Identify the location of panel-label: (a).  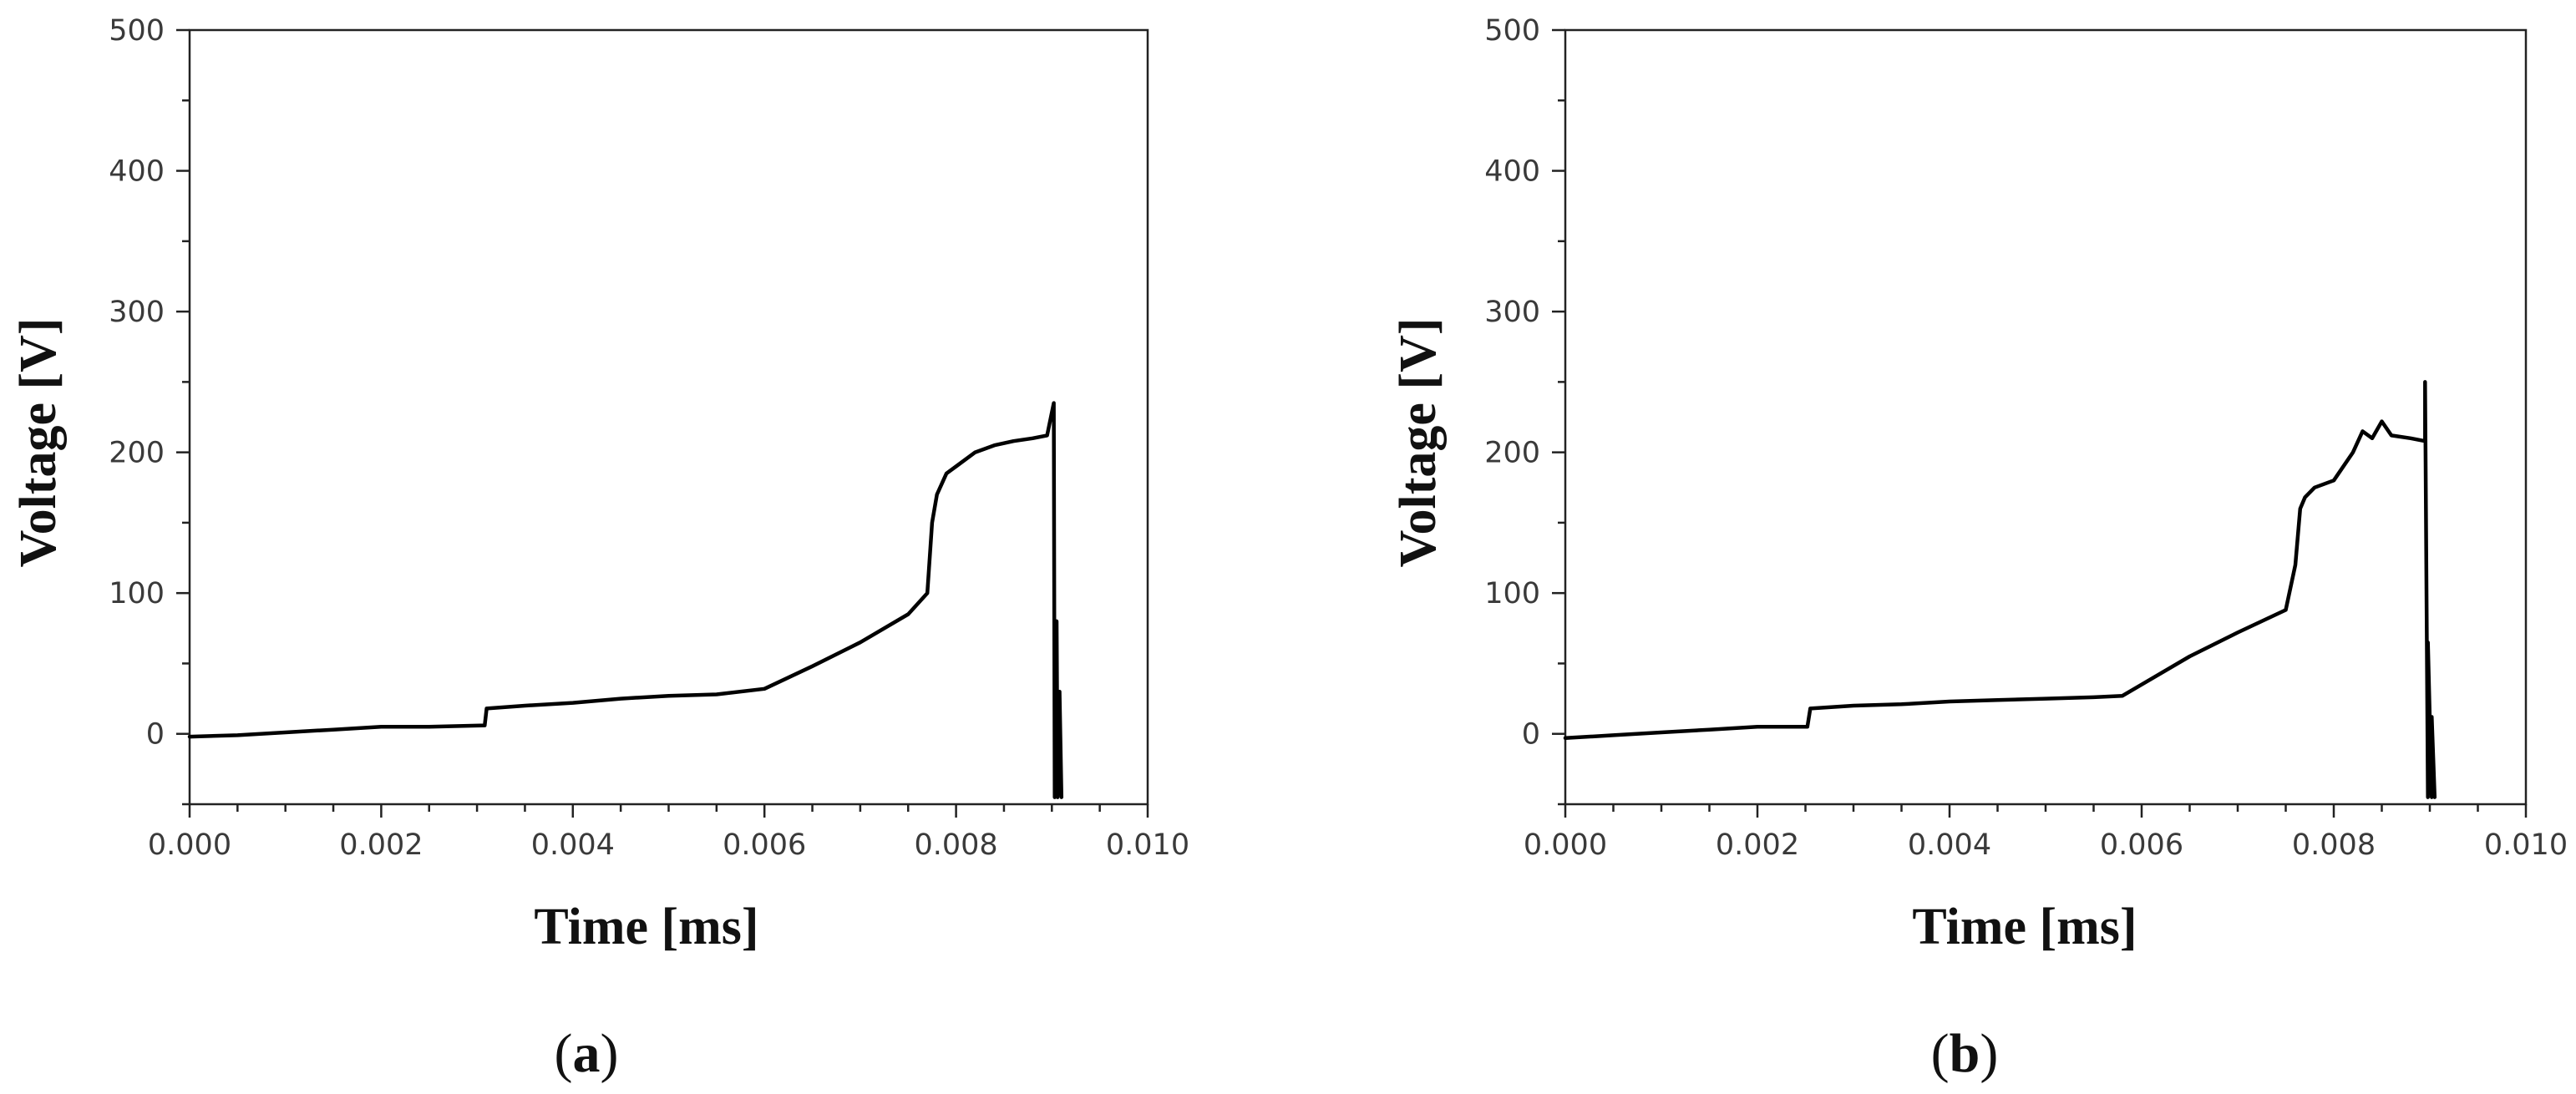
(587, 1053).